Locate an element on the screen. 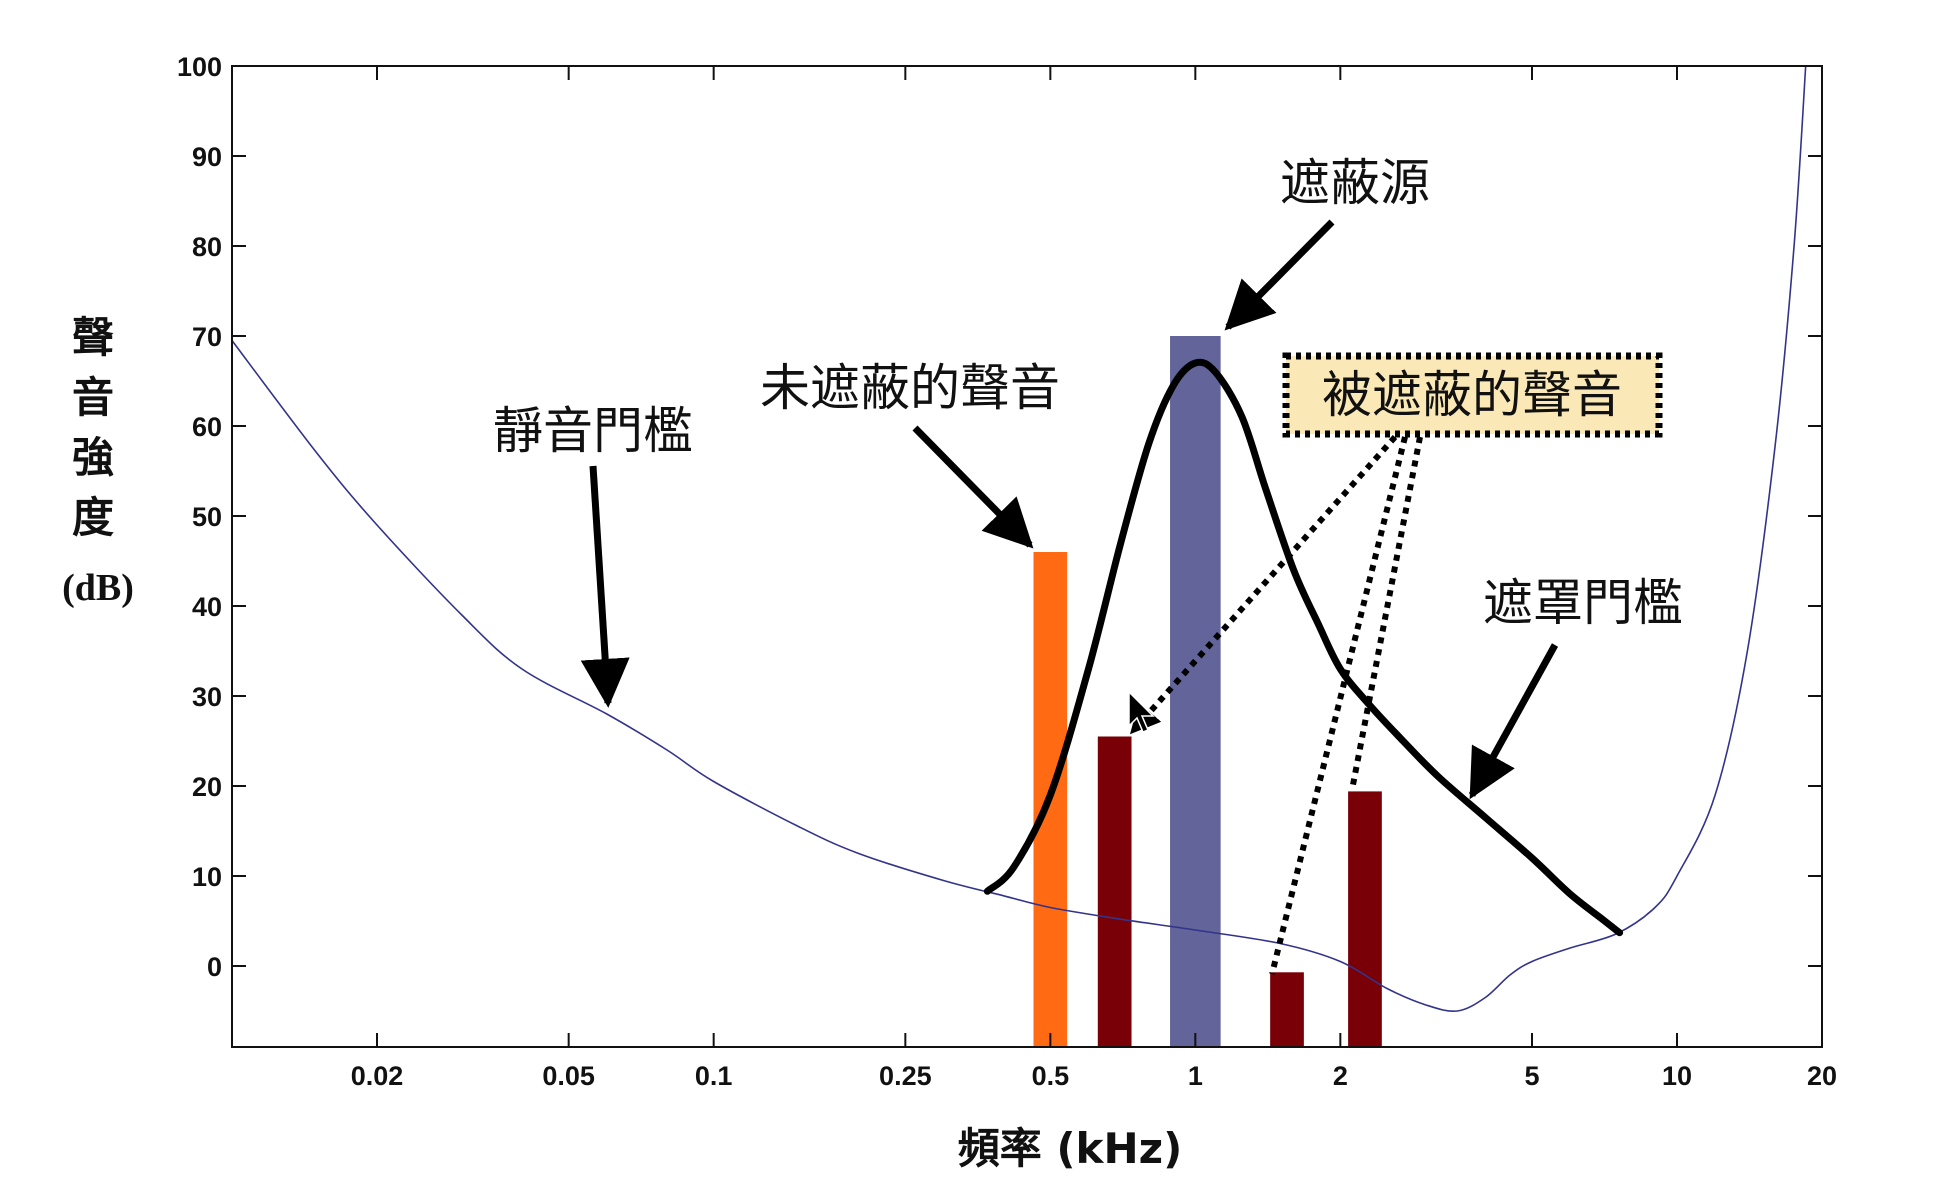  masked-label: 被遮蔽的聲音 is located at coordinates (1472, 395).